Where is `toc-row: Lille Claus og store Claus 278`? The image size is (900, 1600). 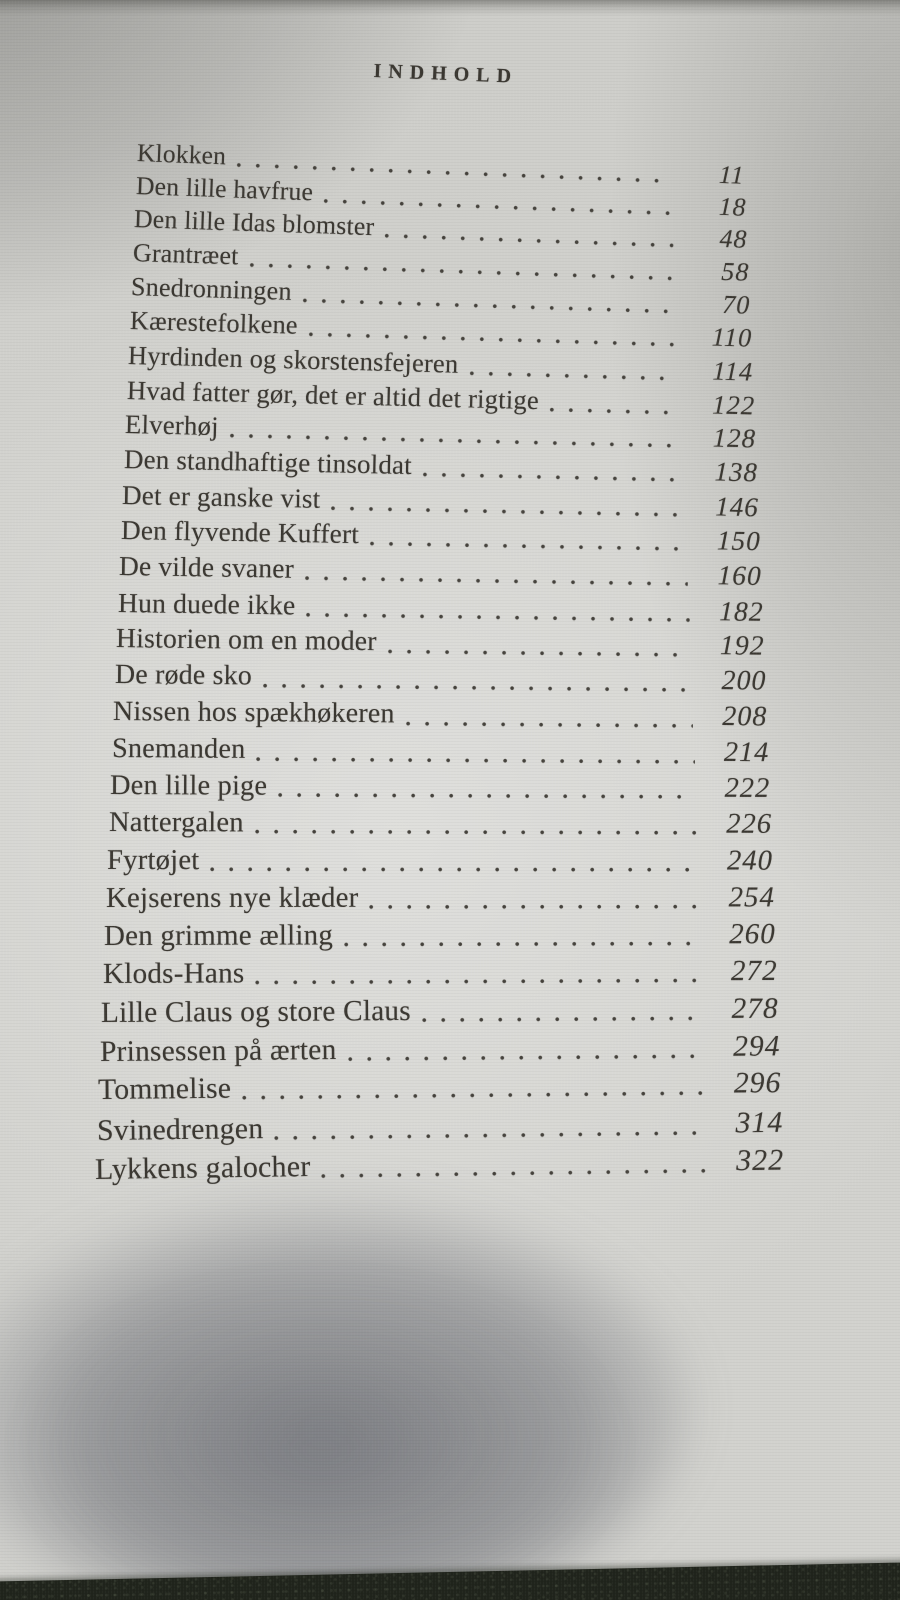 toc-row: Lille Claus og store Claus 278 is located at coordinates (440, 1010).